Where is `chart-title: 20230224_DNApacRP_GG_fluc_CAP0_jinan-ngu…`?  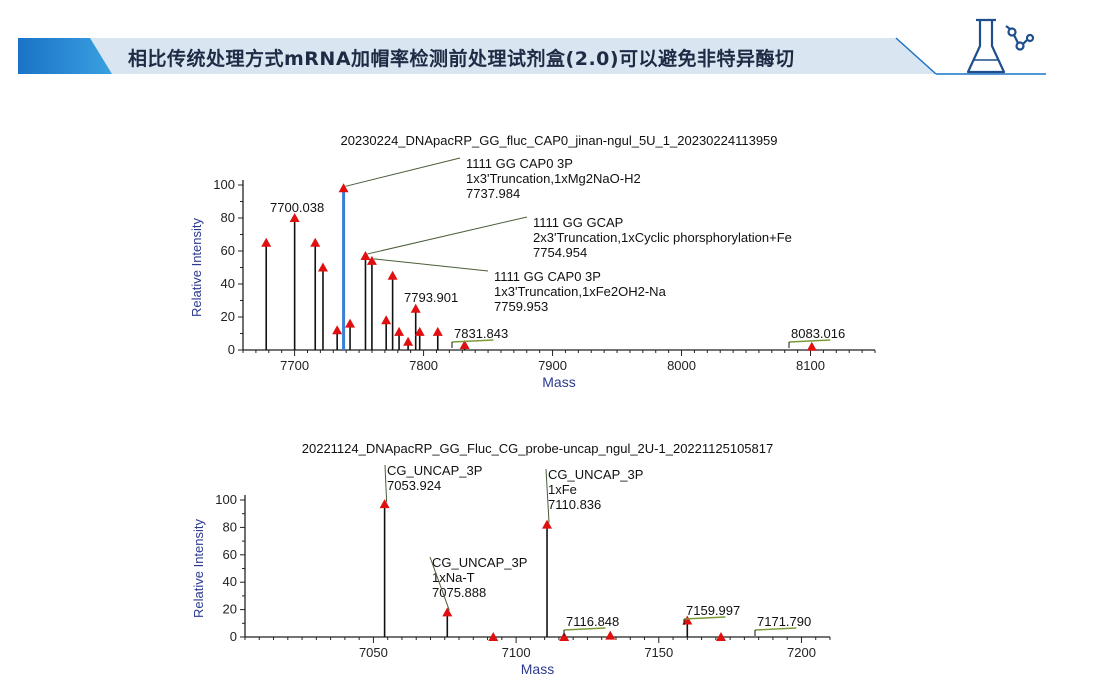 chart-title: 20230224_DNApacRP_GG_fluc_CAP0_jinan-ngu… is located at coordinates (558, 140).